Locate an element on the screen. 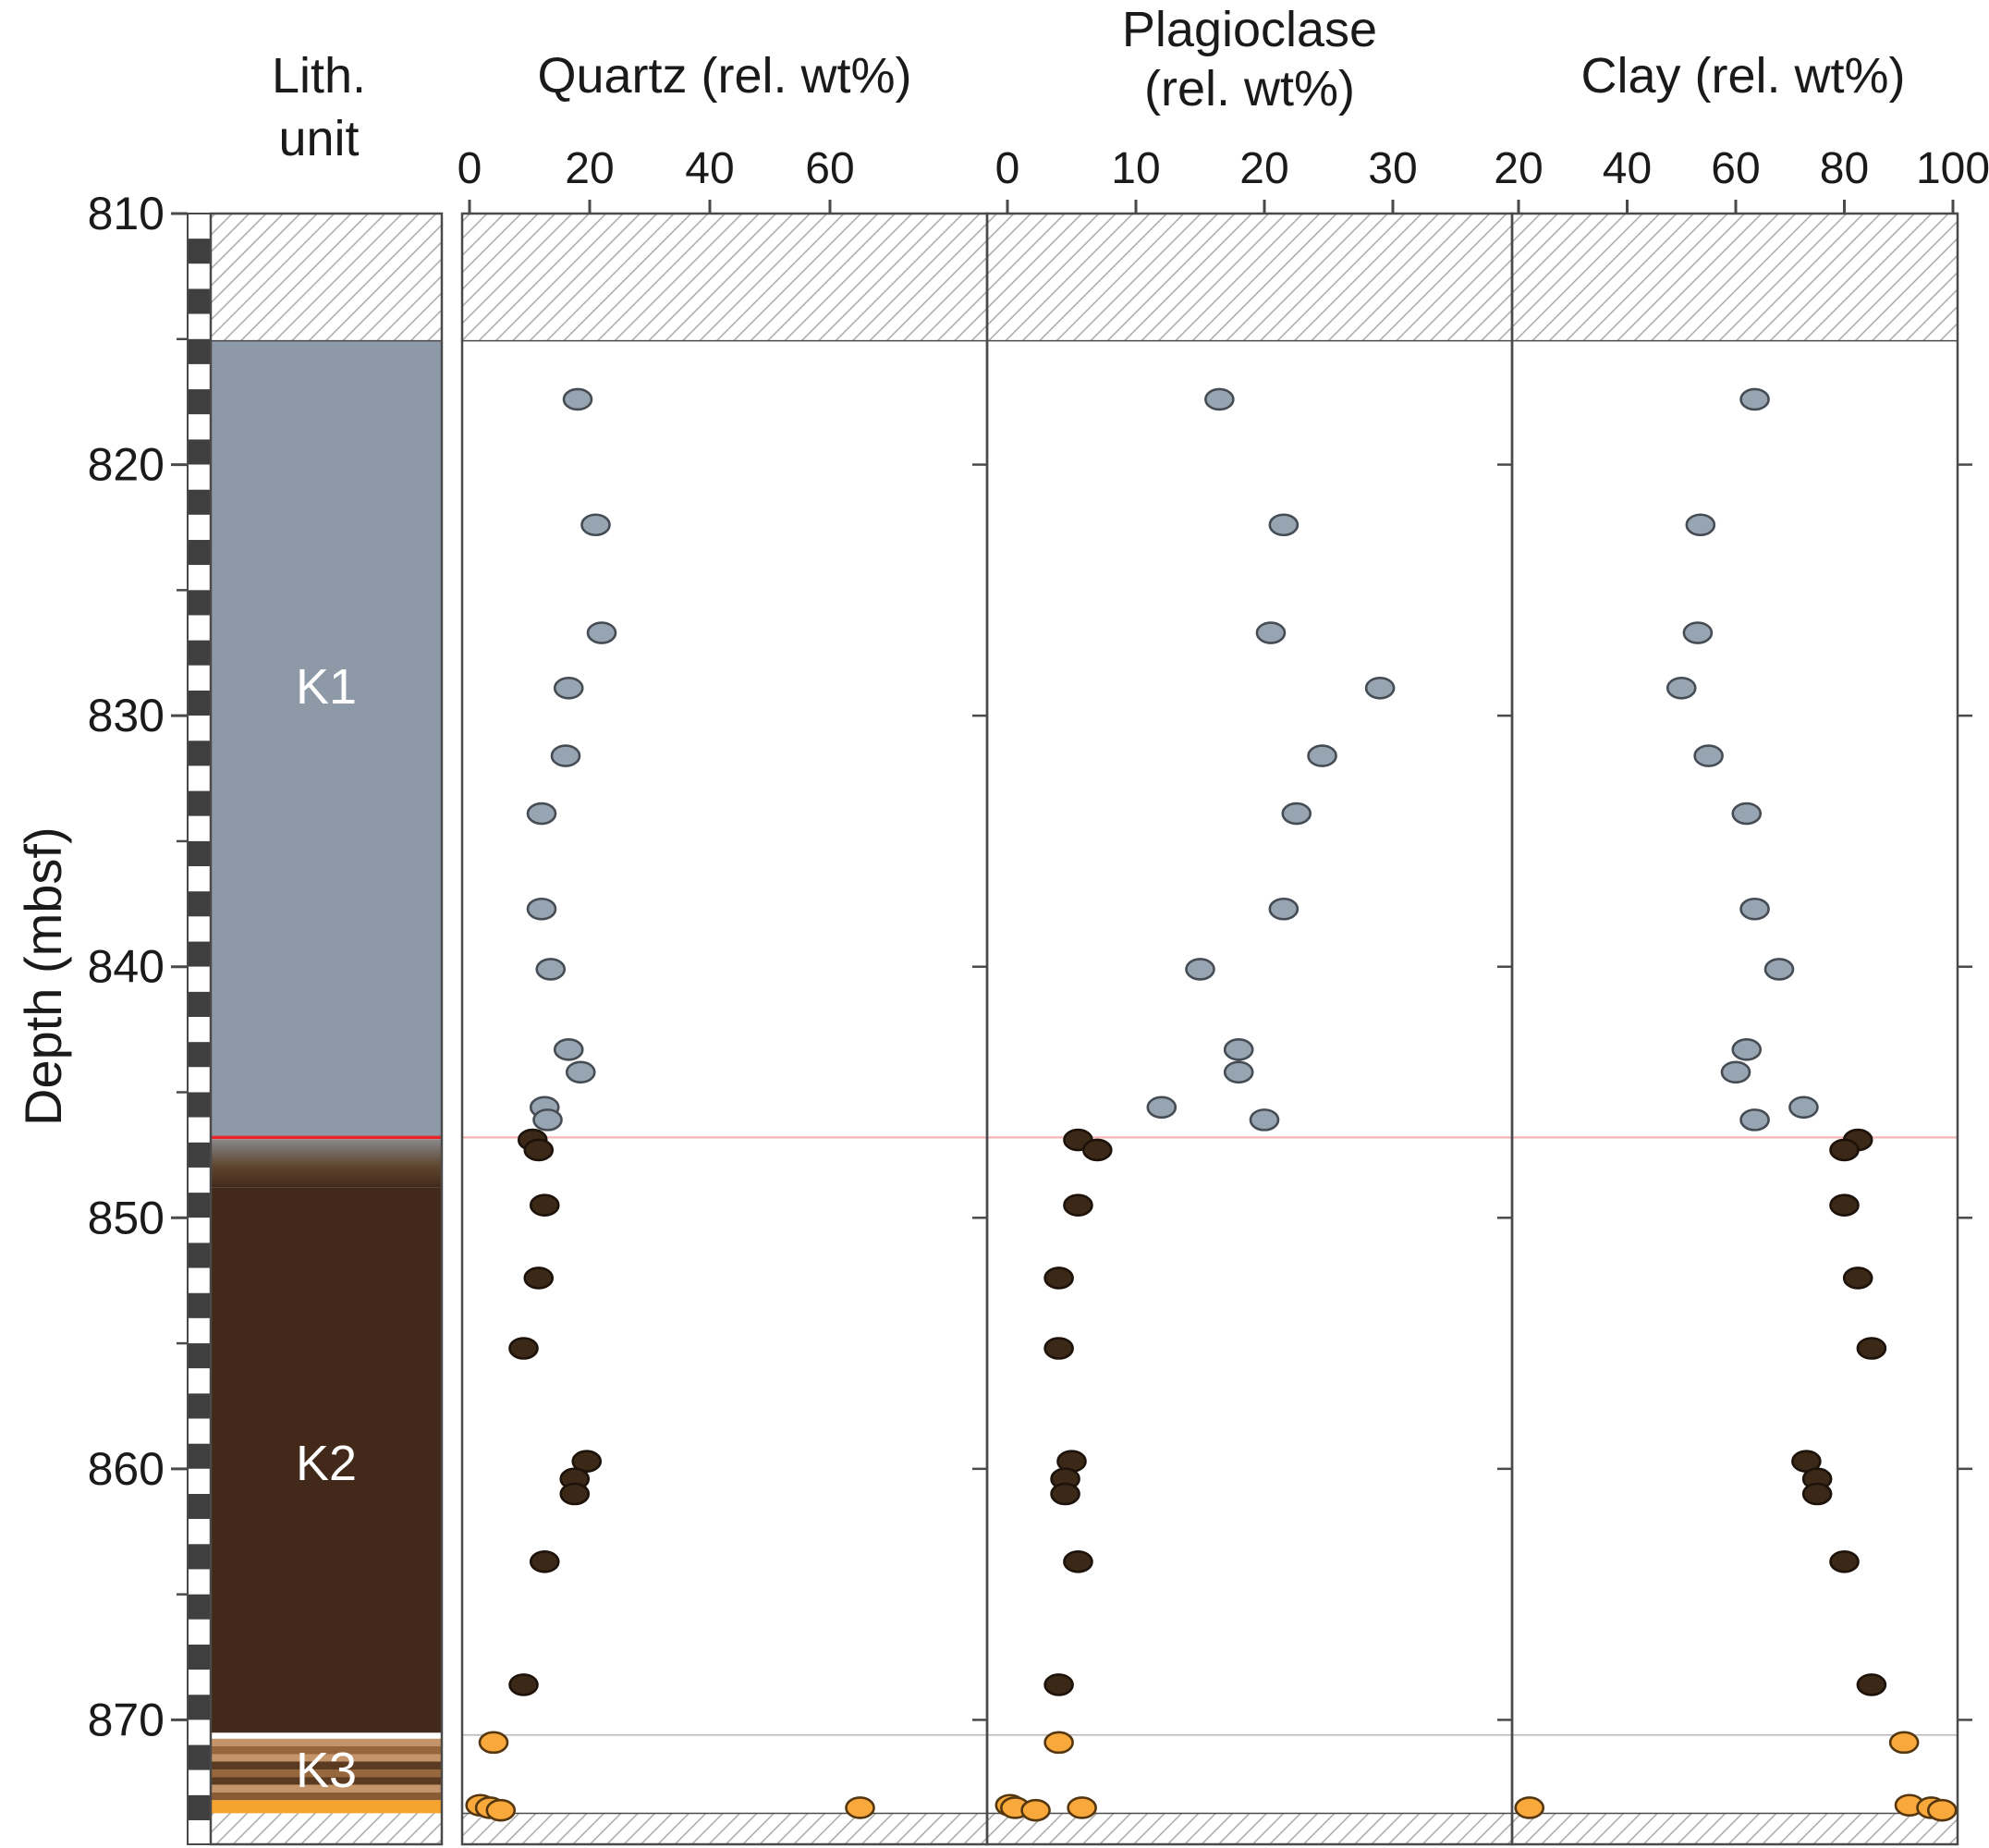 The width and height of the screenshot is (1989, 1848). svg-text: 840 is located at coordinates (126, 967).